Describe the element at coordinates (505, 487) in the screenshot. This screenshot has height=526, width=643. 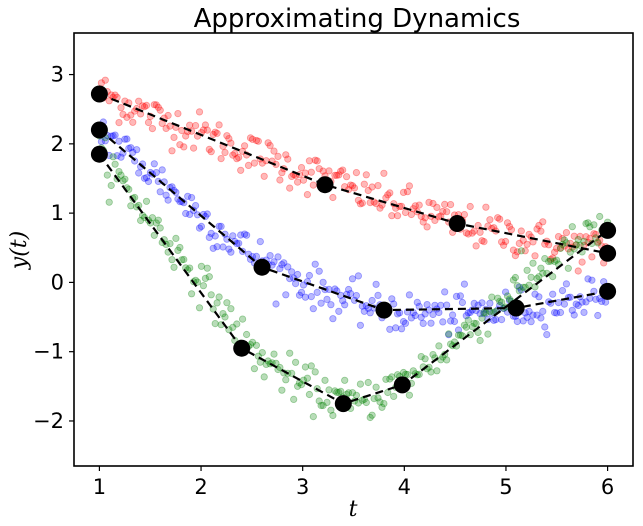
I see `x-tick-label: 5` at that location.